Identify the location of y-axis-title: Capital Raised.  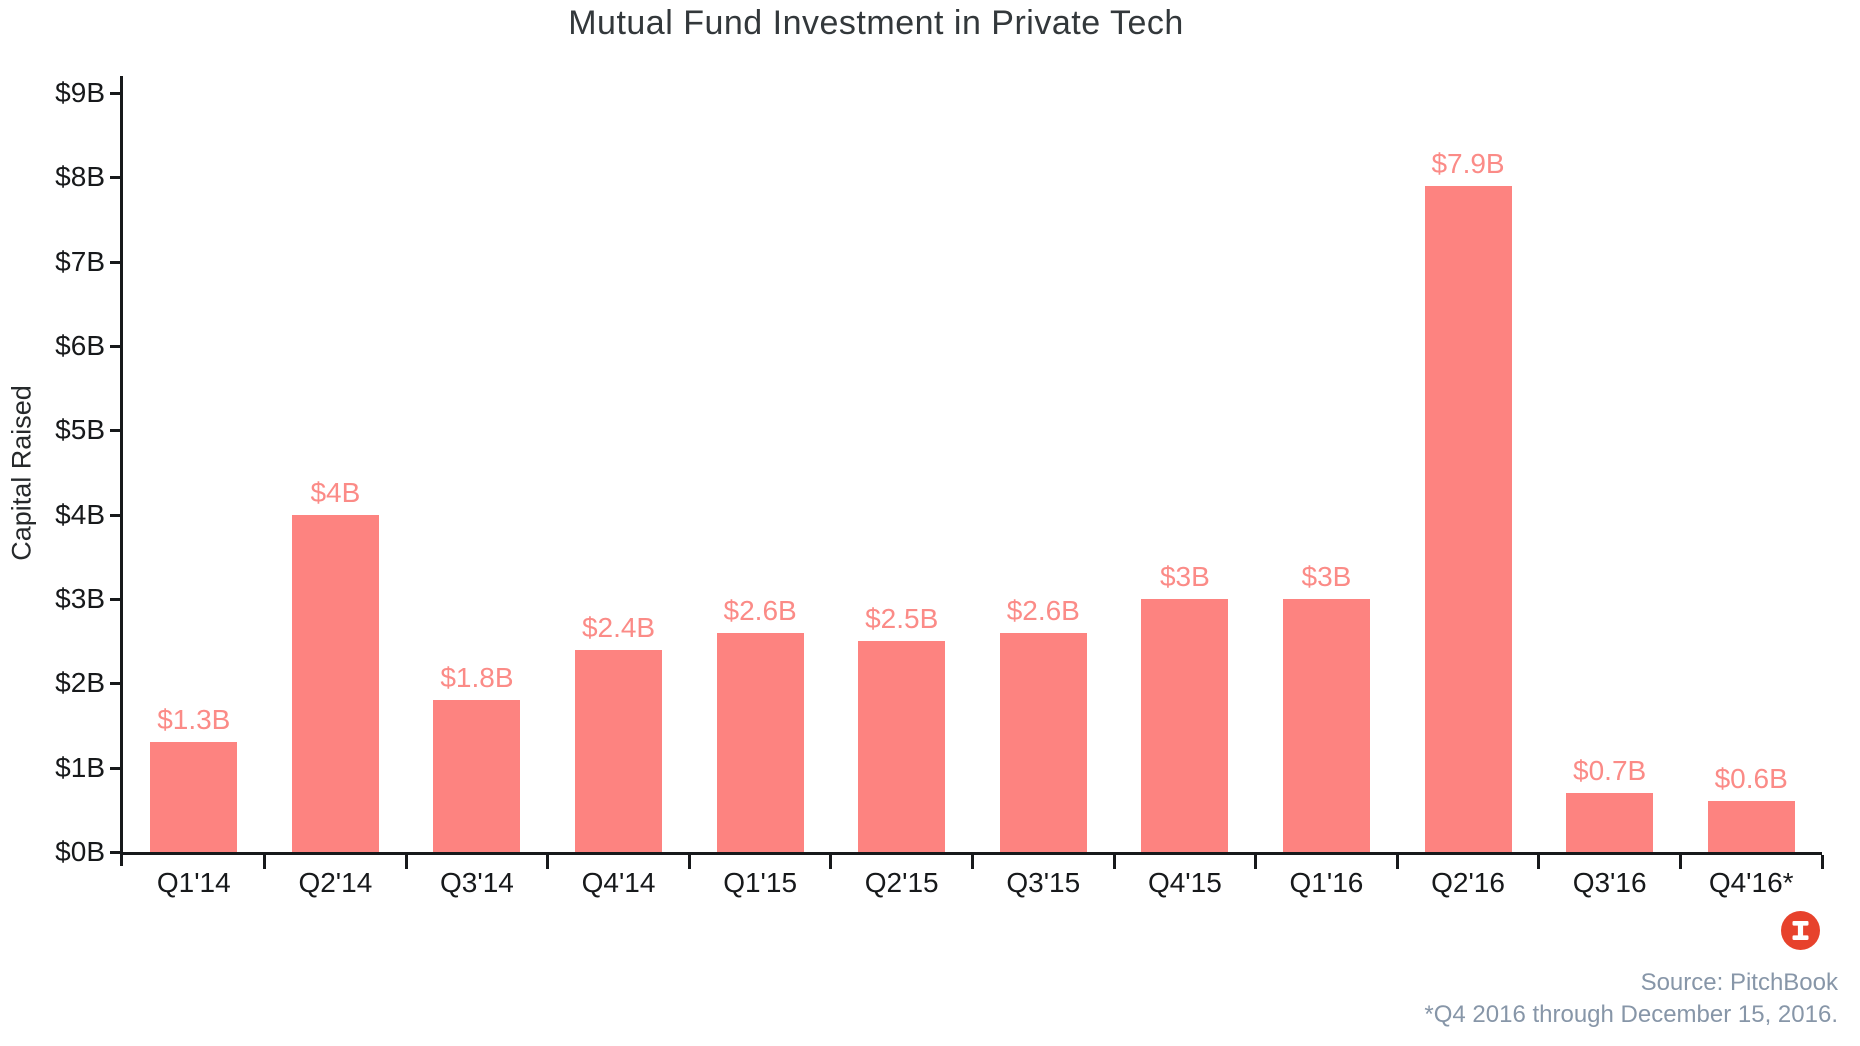
(21, 472).